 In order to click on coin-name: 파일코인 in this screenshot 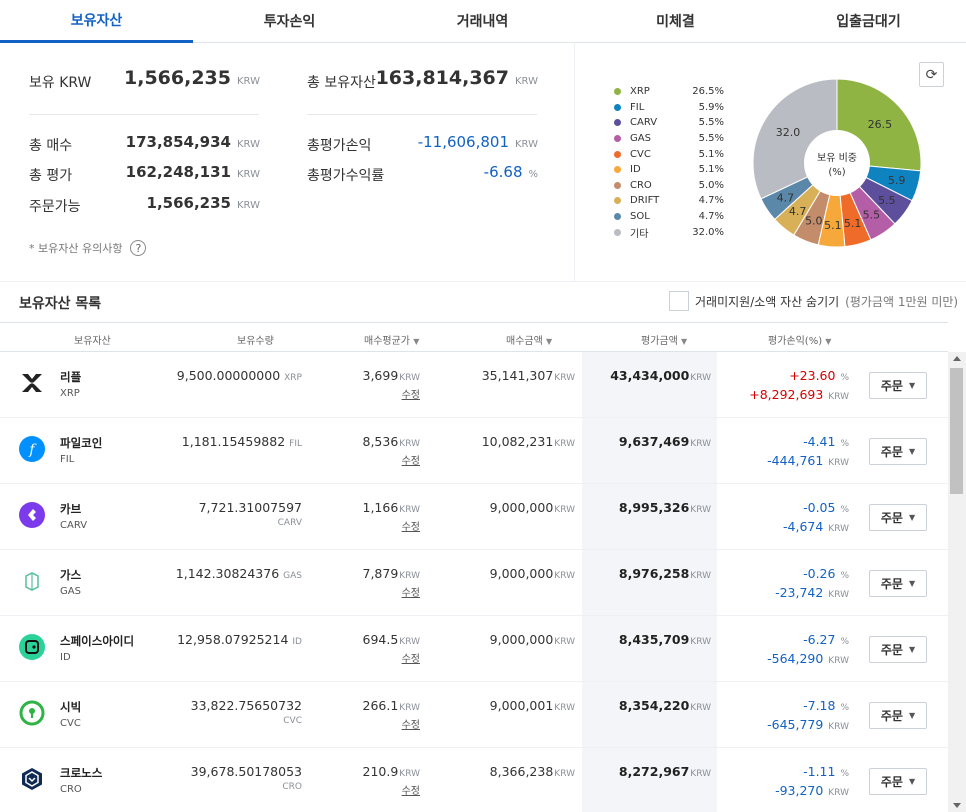, I will do `click(81, 443)`.